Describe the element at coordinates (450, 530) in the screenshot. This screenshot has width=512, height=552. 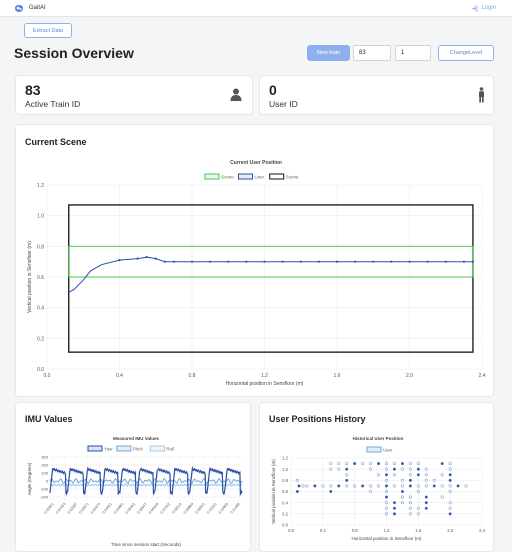
I see `x-tick-label: 2.0` at that location.